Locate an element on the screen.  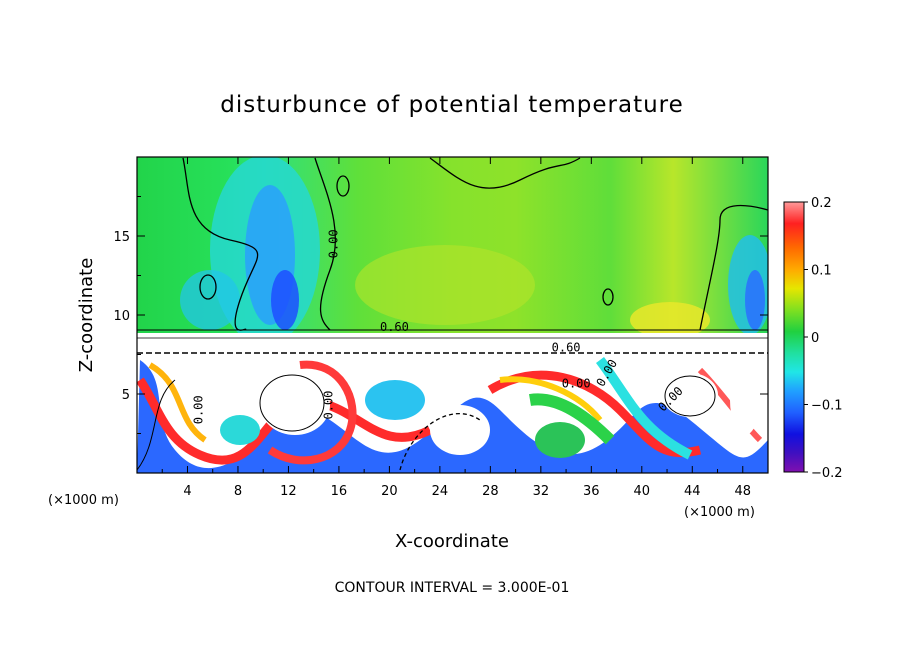
x-unit-left-label: (×1000 m) is located at coordinates (83, 500).